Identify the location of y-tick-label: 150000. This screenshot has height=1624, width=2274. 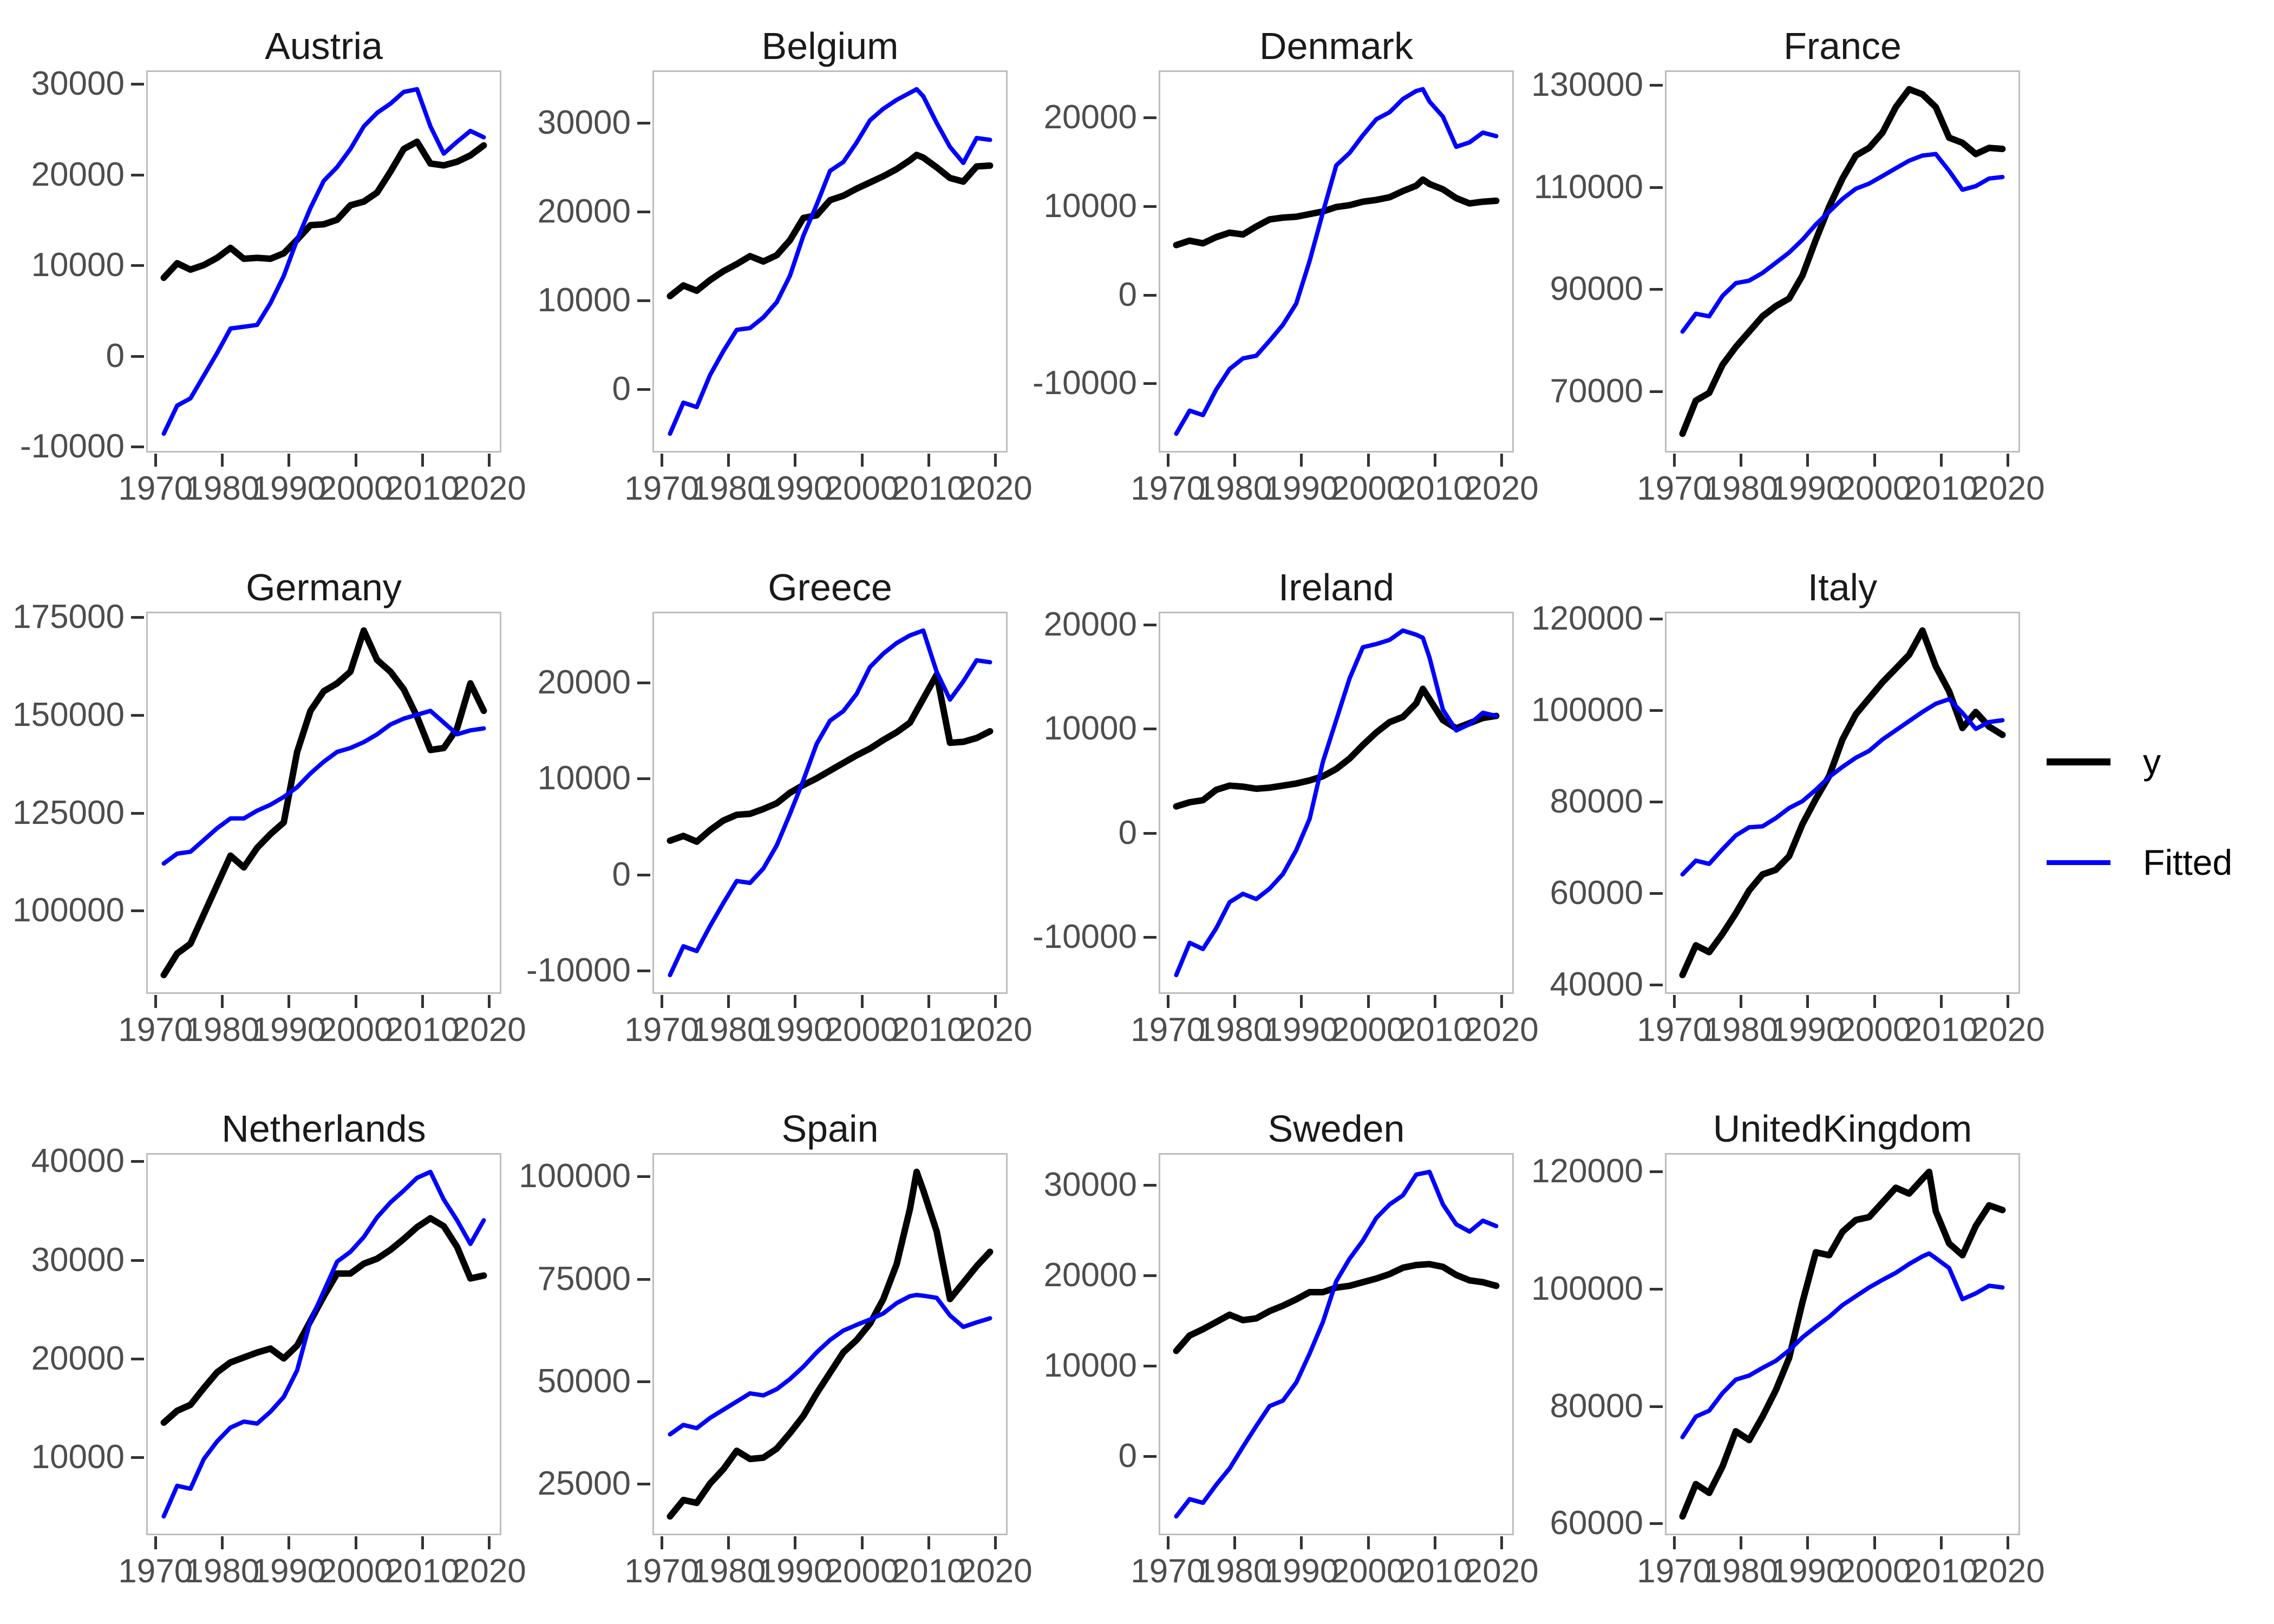
(69, 715).